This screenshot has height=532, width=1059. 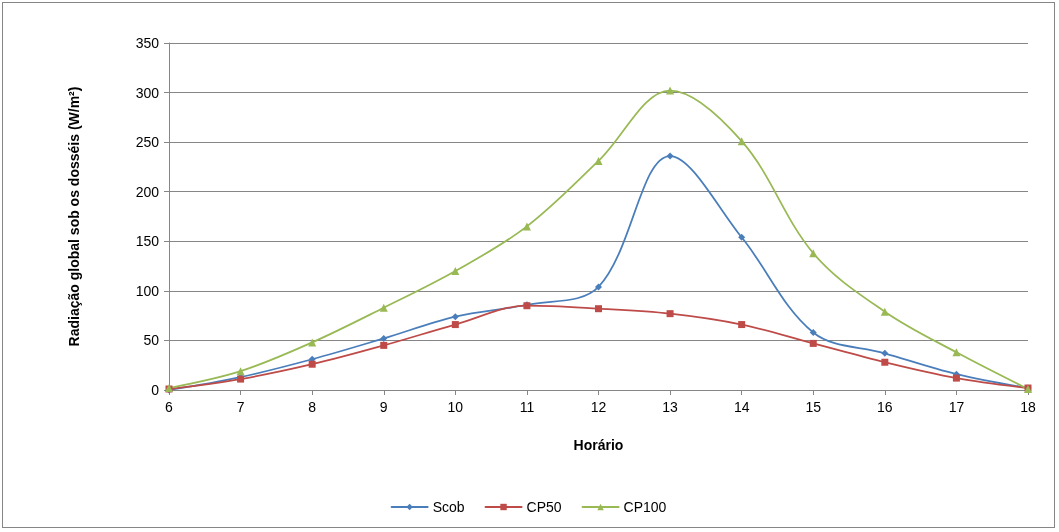 I want to click on x-tick-label: 13, so click(x=670, y=407).